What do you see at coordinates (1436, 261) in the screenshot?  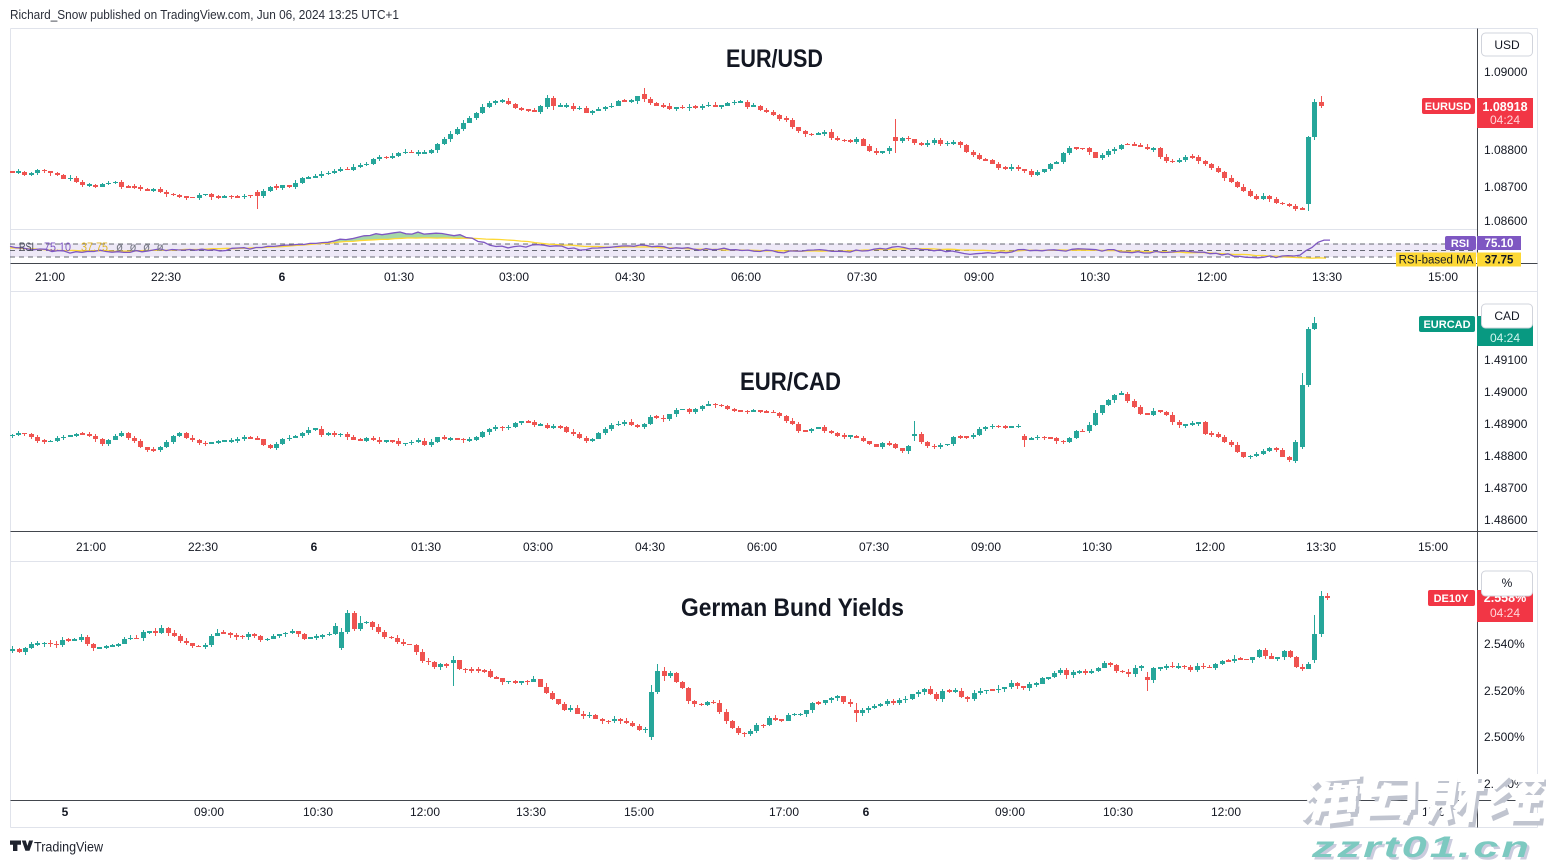 I see `svg-text: RSI-based MA` at bounding box center [1436, 261].